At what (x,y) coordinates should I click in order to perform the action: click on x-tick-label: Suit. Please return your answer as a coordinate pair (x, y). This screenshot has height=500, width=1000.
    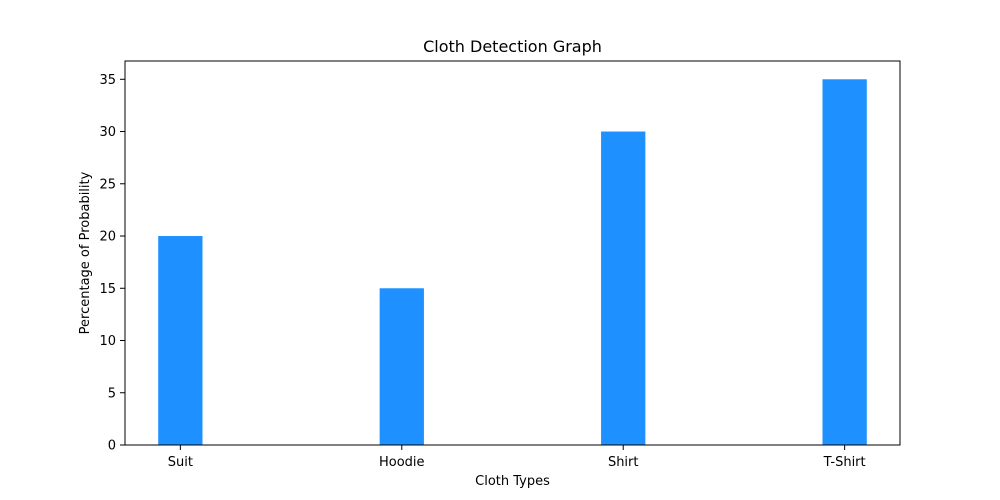
    Looking at the image, I should click on (180, 462).